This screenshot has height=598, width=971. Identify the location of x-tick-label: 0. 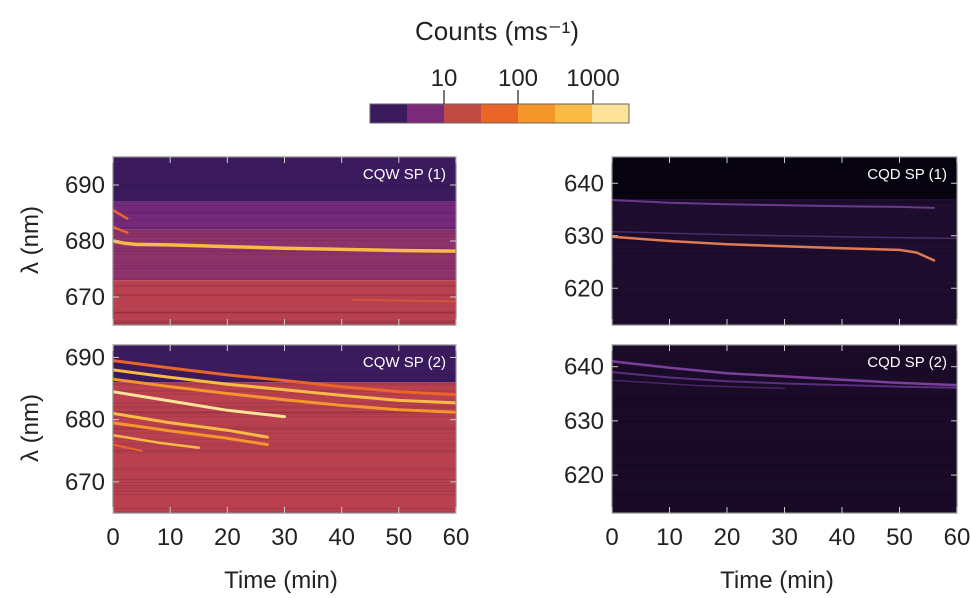
(611, 537).